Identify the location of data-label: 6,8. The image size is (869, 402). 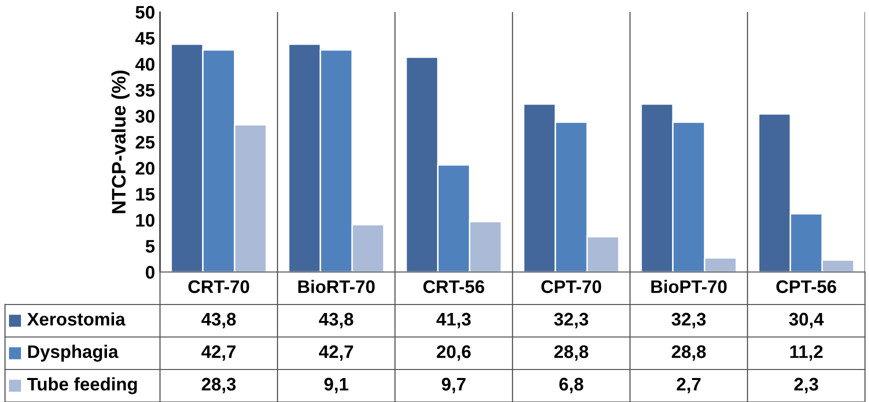
(571, 386).